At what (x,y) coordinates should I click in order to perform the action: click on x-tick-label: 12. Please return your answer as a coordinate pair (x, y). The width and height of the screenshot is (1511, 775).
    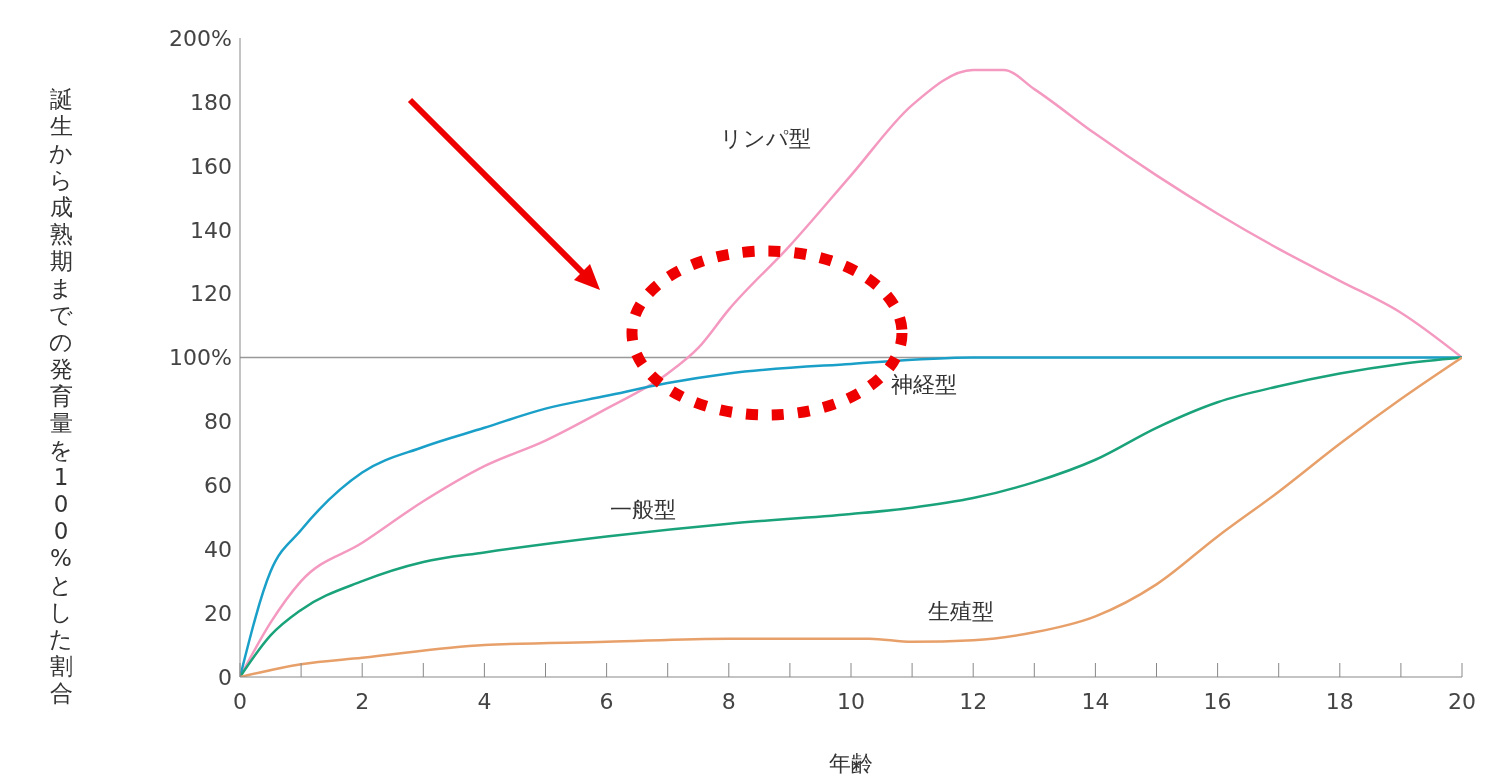
    Looking at the image, I should click on (973, 701).